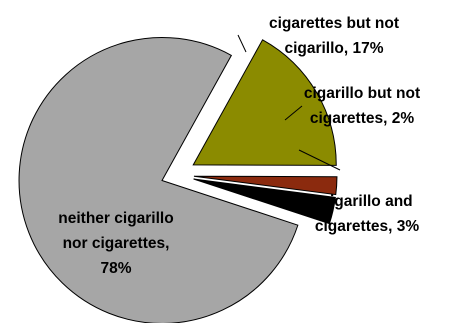 The image size is (451, 323). Describe the element at coordinates (367, 226) in the screenshot. I see `slice-label-line: cigarettes, 3%` at that location.